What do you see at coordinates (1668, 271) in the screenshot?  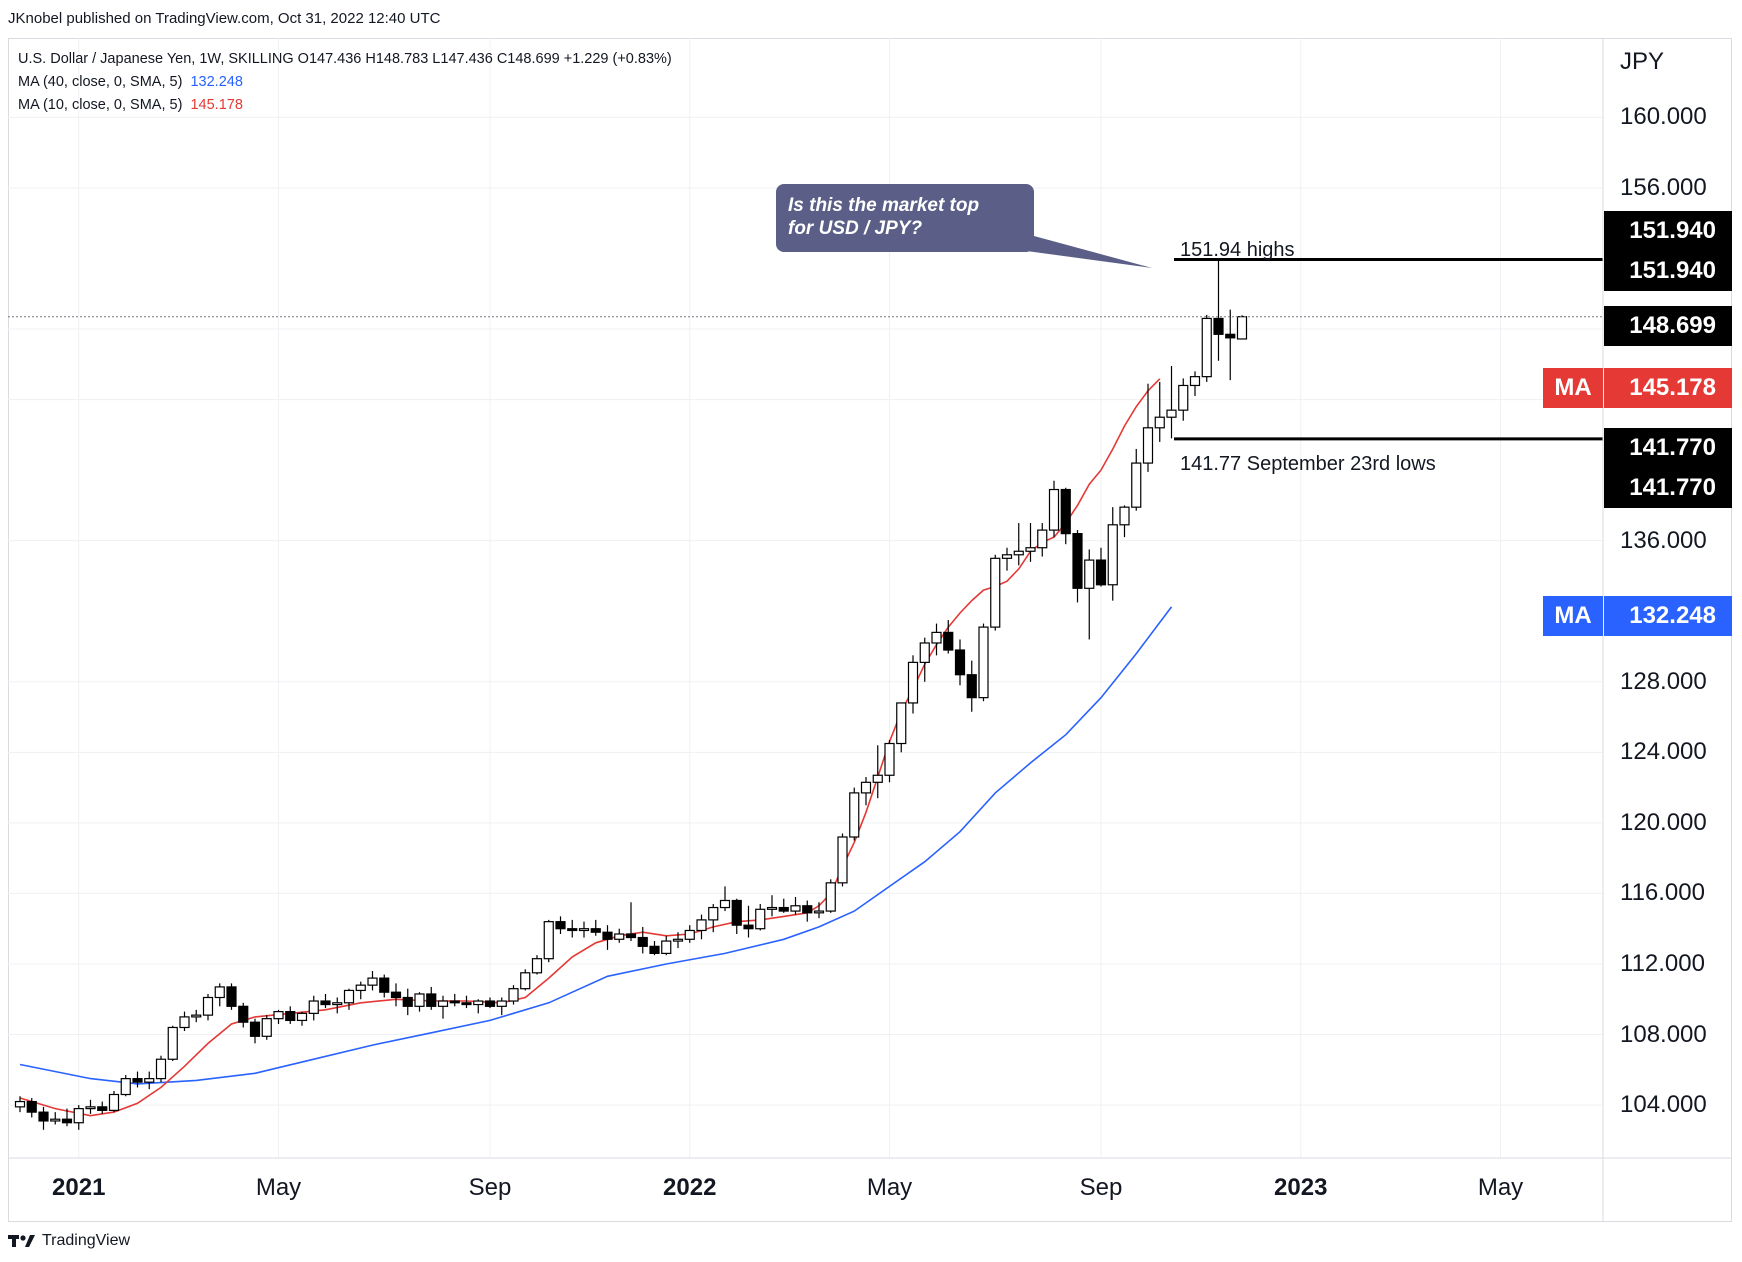 I see `highs-price-tag-bottom: 151.940` at bounding box center [1668, 271].